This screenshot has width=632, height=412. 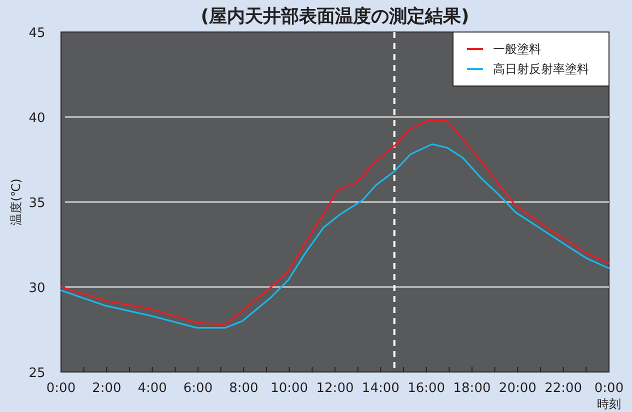 I want to click on x-tick-label: 16:00, so click(x=427, y=388).